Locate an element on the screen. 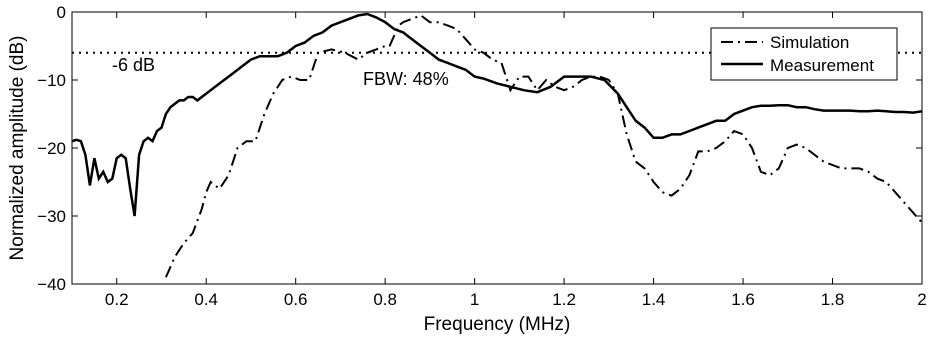  x-tick-label: 2 is located at coordinates (921, 299).